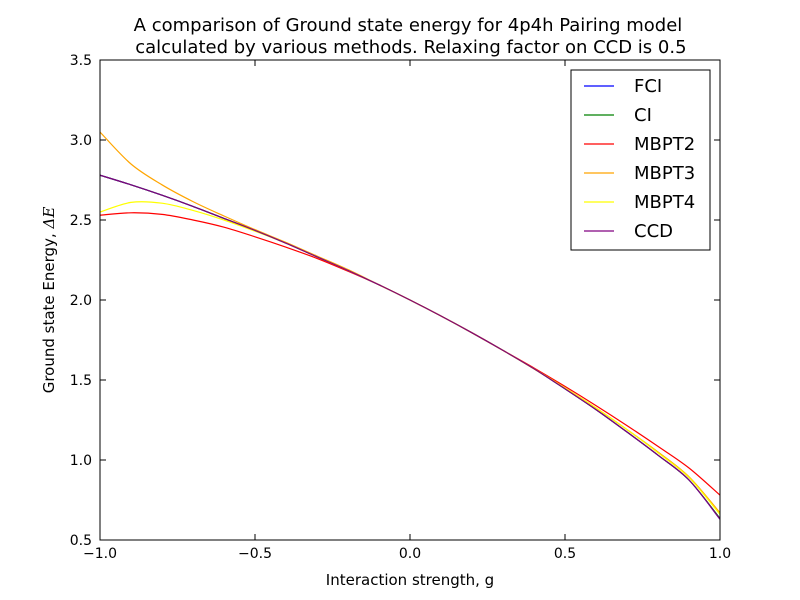 This screenshot has width=800, height=600. I want to click on y-axis-label: Ground state Energy, ΔE, so click(49, 300).